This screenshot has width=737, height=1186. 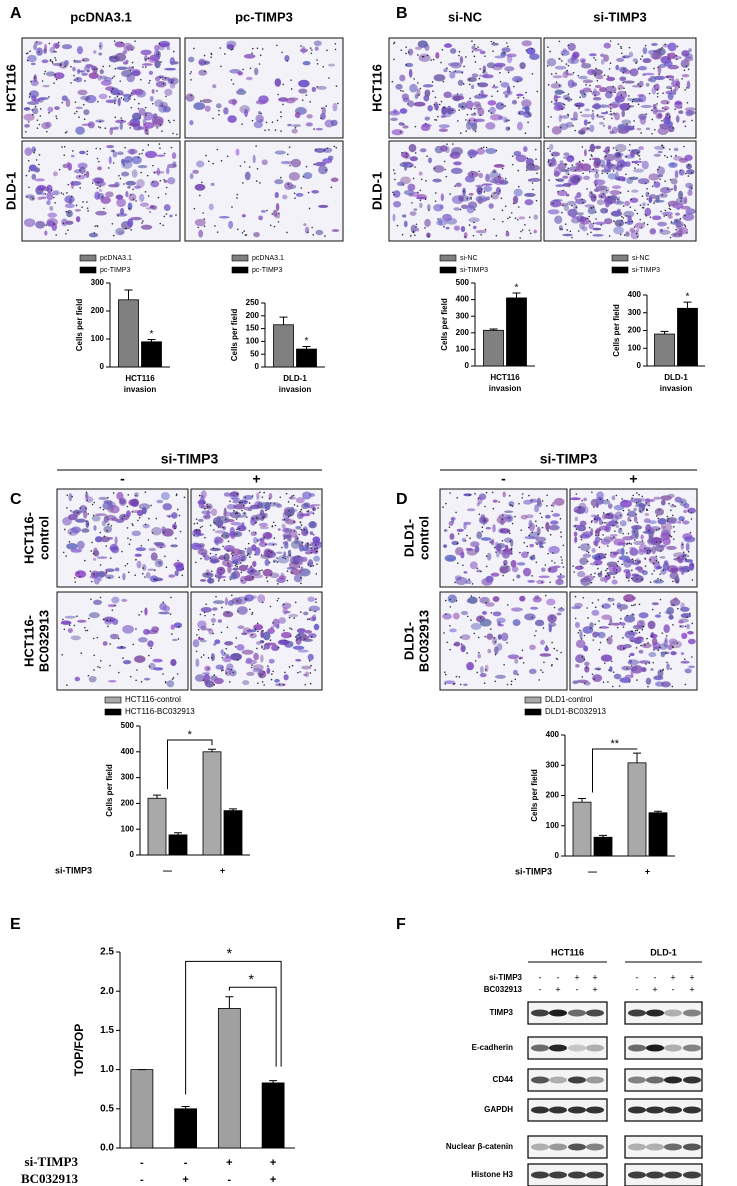 I want to click on panel-label: F, so click(x=401, y=924).